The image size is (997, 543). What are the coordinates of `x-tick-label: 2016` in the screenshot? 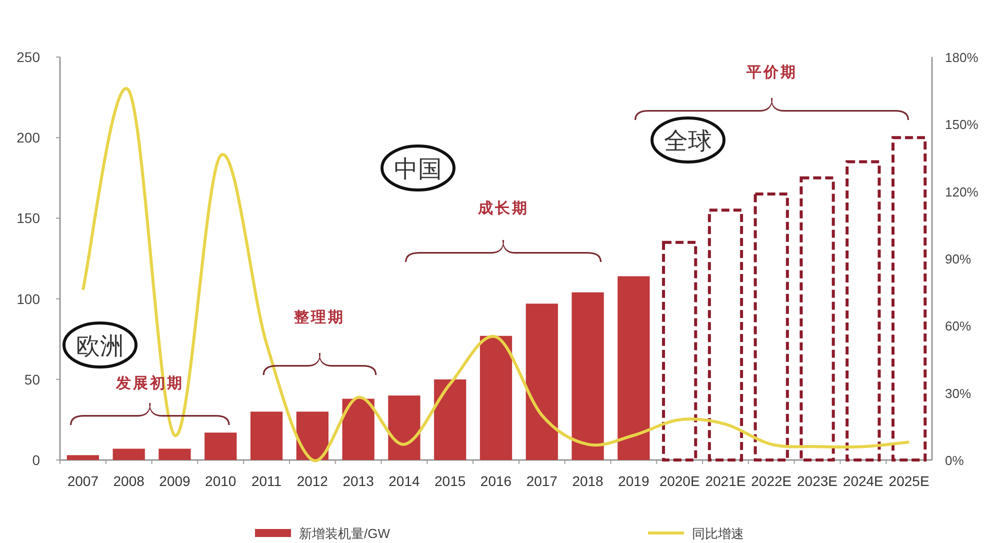 It's located at (496, 481).